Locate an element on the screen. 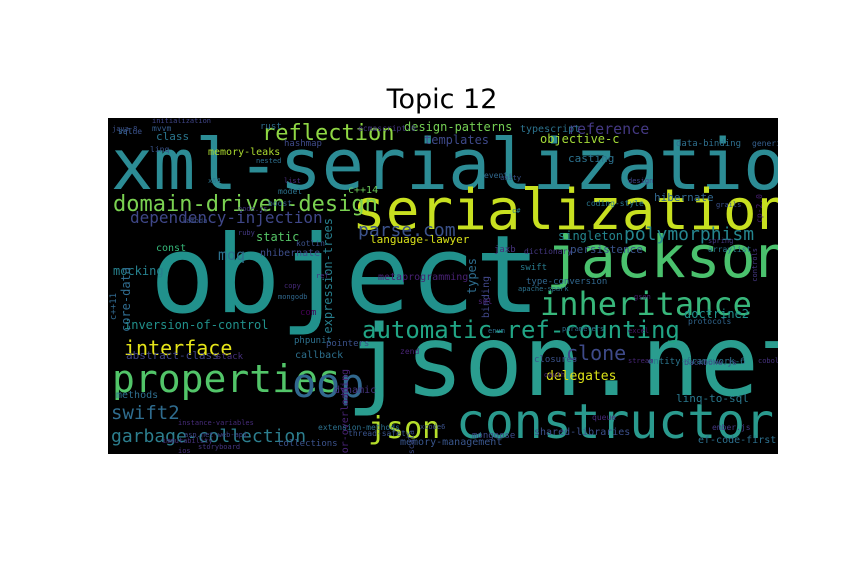  word-78: dictionary is located at coordinates (548, 251).